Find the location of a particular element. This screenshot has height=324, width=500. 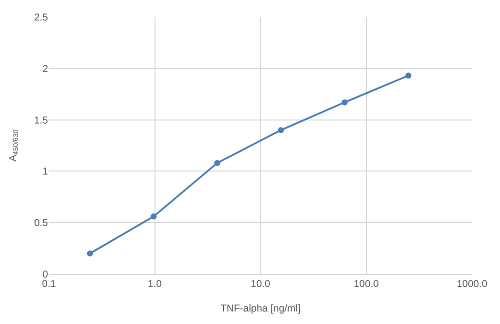

y-tick-label: 2 is located at coordinates (45, 69).